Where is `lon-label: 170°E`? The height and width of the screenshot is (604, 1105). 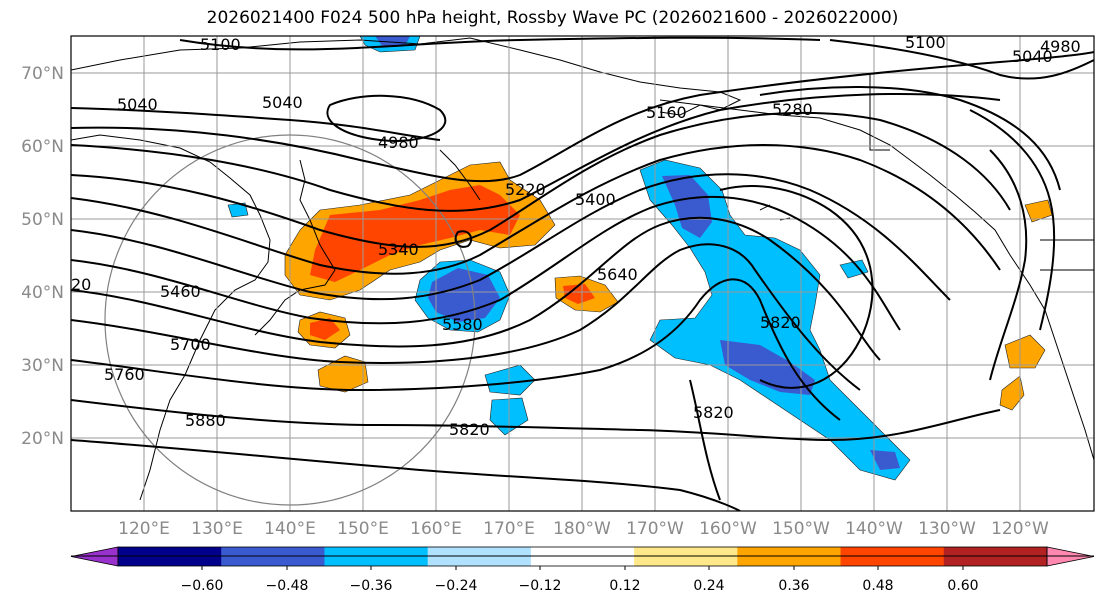 lon-label: 170°E is located at coordinates (509, 529).